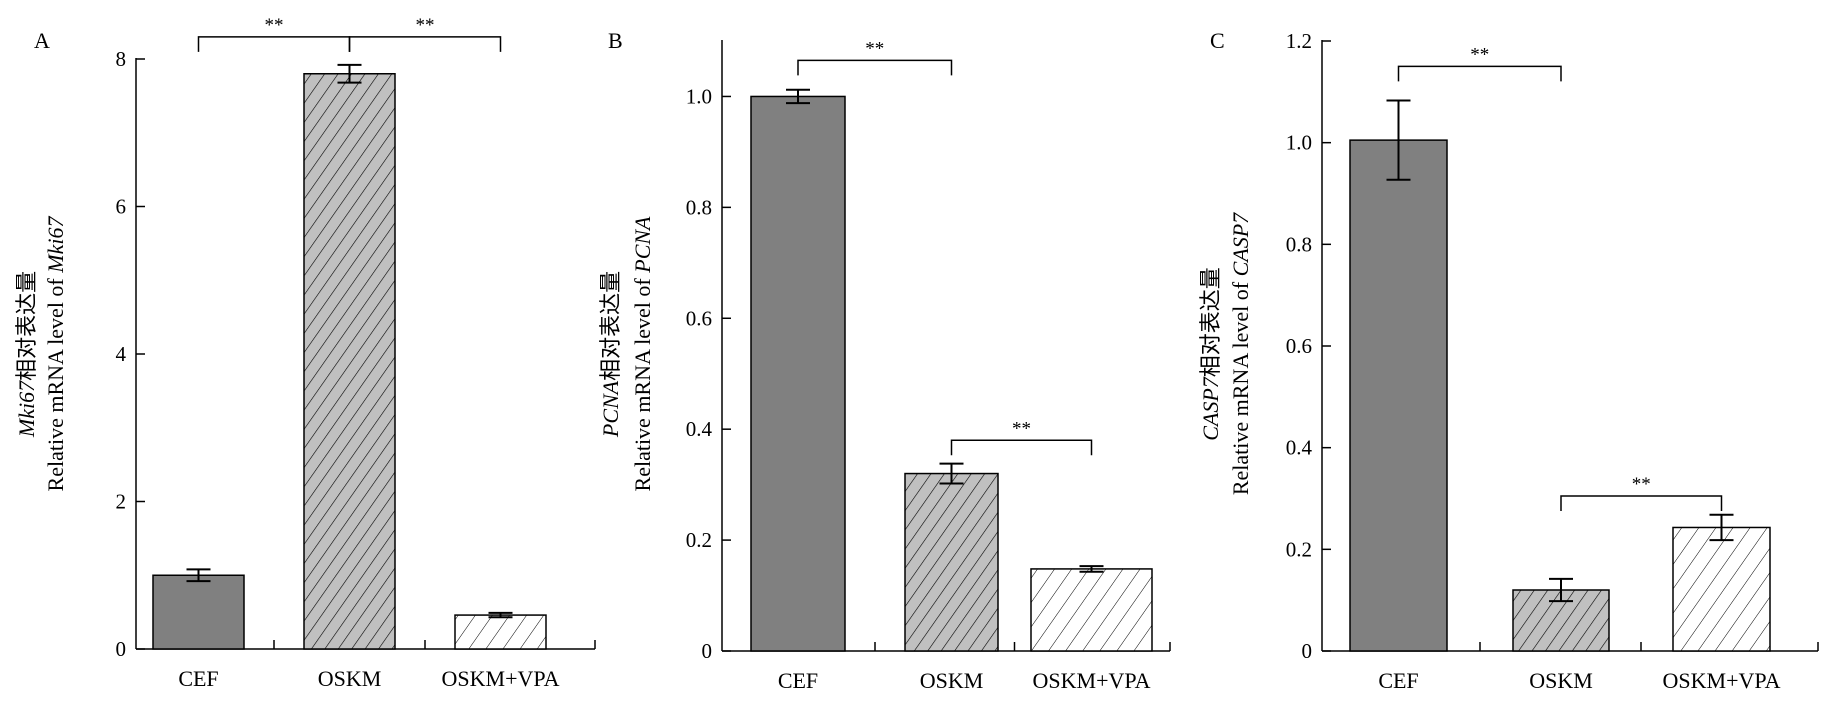 The width and height of the screenshot is (1823, 713). Describe the element at coordinates (500, 632) in the screenshot. I see `panel-a-bar-oskm-vpa` at that location.